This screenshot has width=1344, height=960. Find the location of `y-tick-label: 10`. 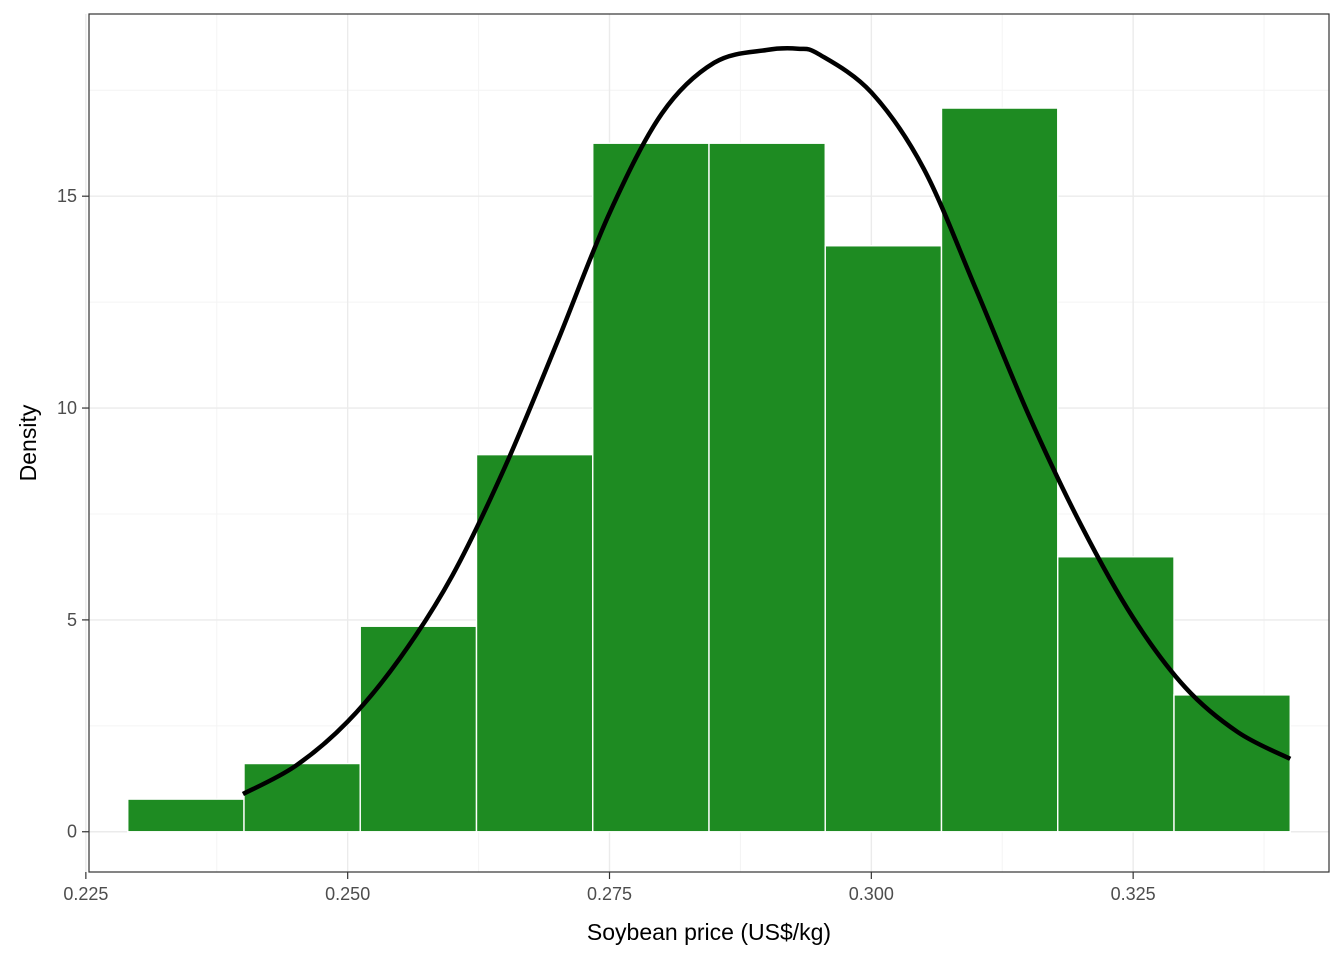

y-tick-label: 10 is located at coordinates (67, 408).